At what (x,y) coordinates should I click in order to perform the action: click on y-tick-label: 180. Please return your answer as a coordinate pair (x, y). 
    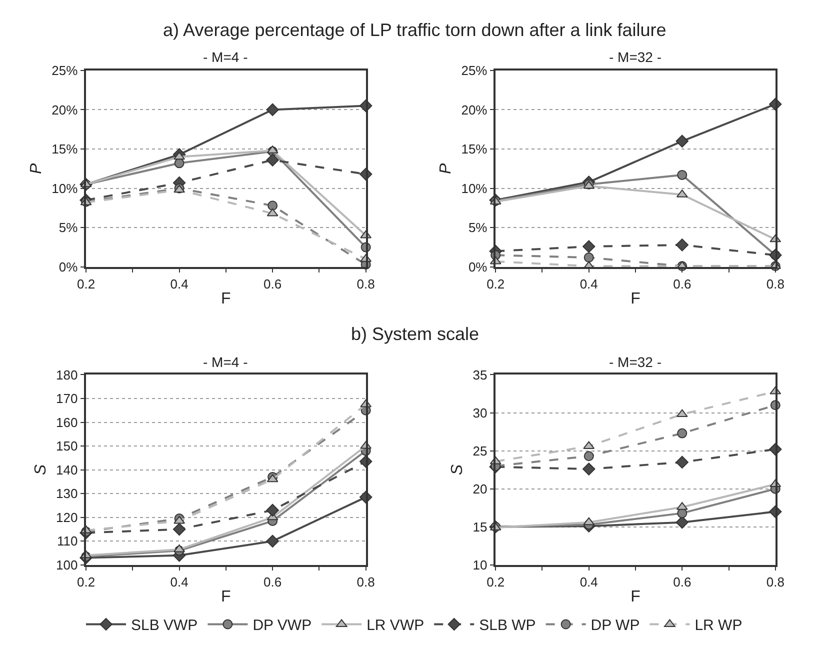
    Looking at the image, I should click on (67, 374).